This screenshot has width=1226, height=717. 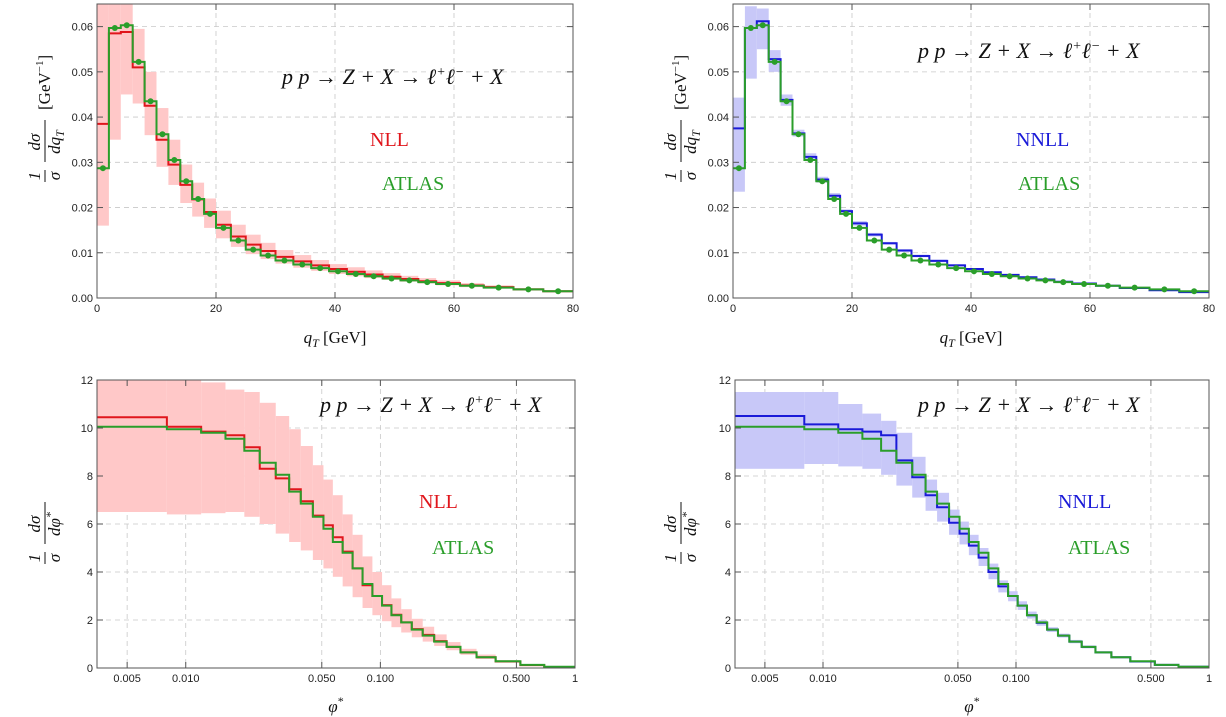 What do you see at coordinates (90, 525) in the screenshot?
I see `y-tick-label: 6` at bounding box center [90, 525].